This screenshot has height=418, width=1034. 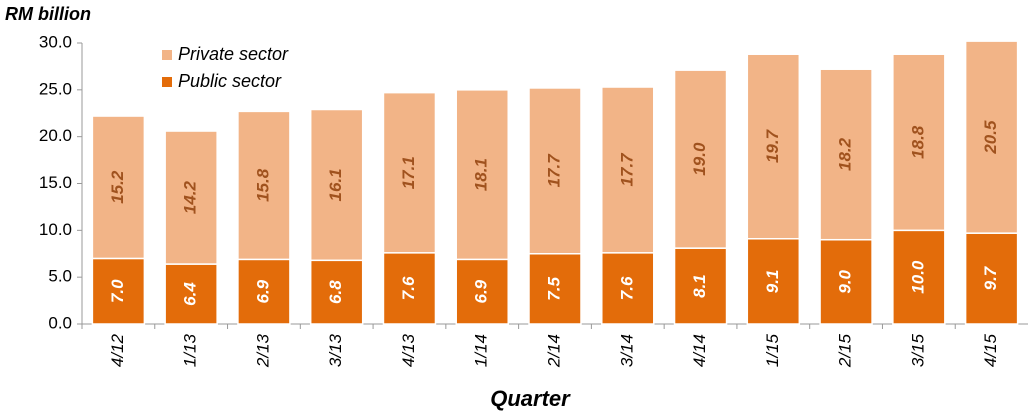 What do you see at coordinates (55, 229) in the screenshot?
I see `y-tick-label: 10.0` at bounding box center [55, 229].